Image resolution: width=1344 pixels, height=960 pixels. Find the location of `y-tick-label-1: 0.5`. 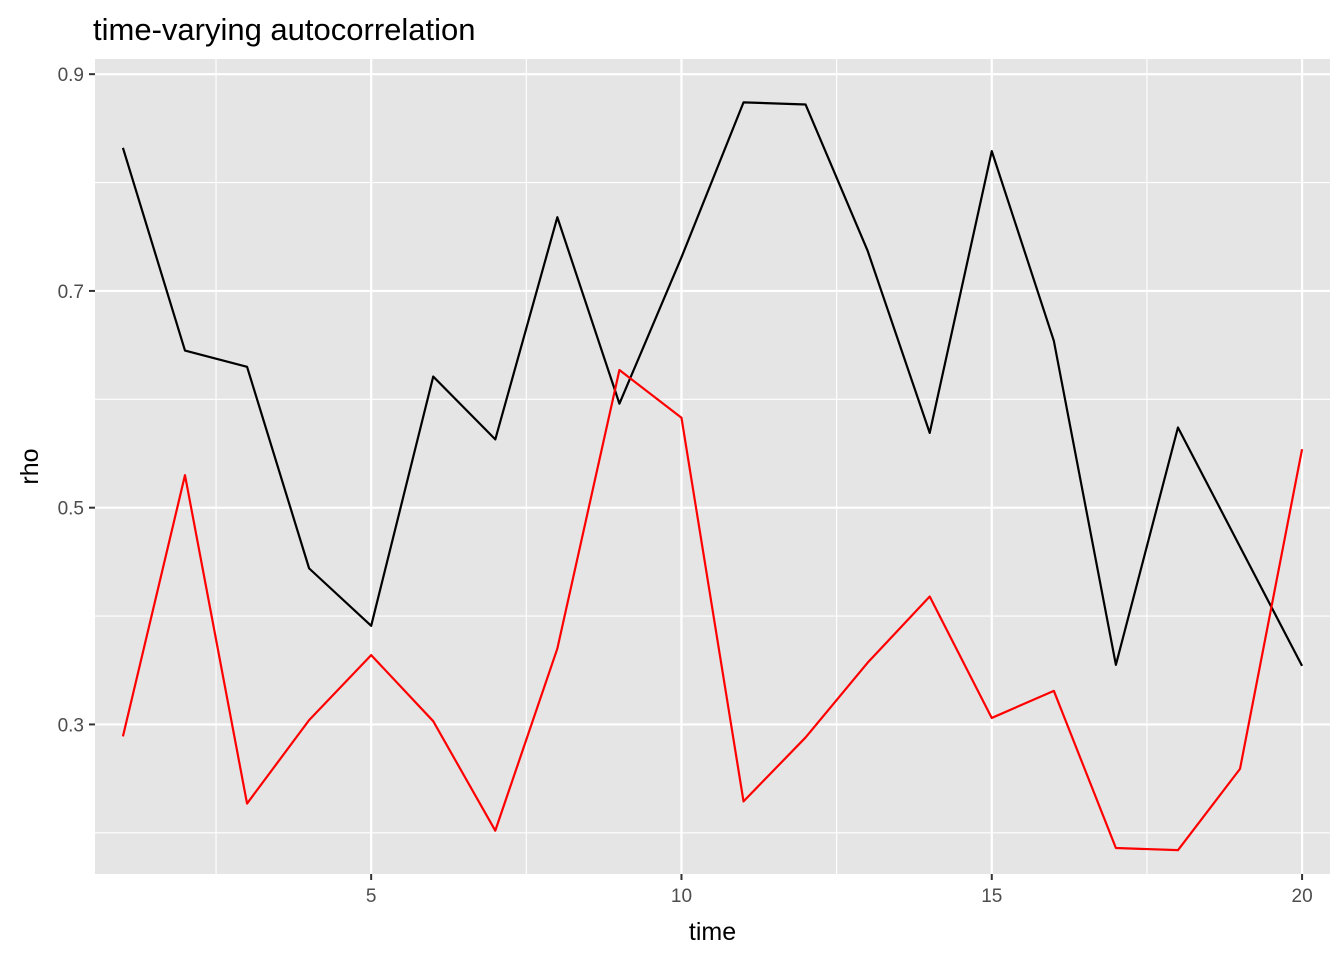

y-tick-label-1: 0.5 is located at coordinates (71, 509).